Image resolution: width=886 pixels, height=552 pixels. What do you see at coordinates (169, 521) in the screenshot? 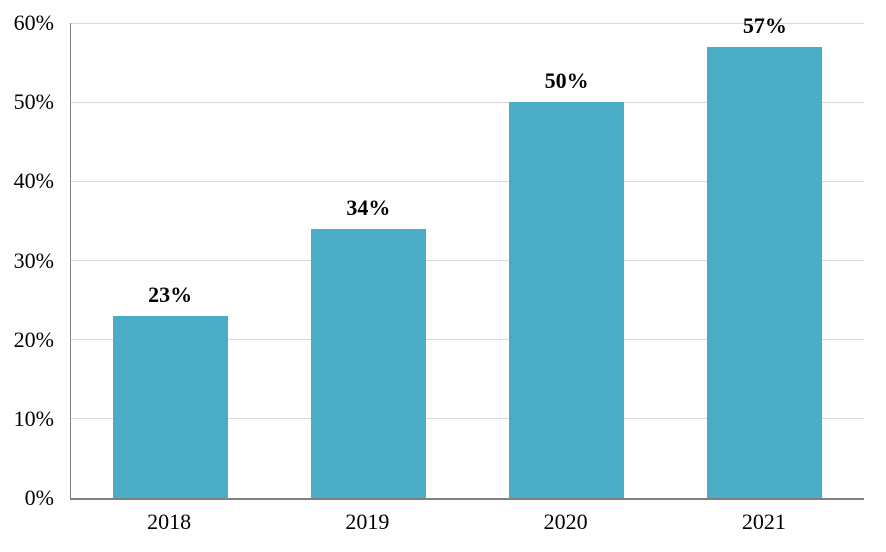
I see `x-tick-label-2018: 2018` at bounding box center [169, 521].